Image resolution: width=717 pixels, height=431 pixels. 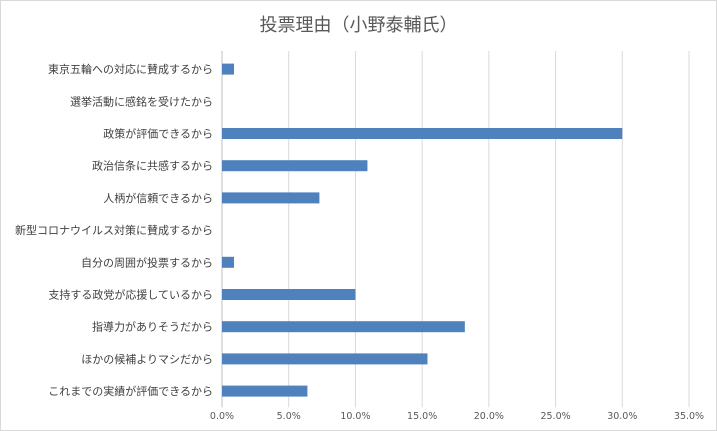 What do you see at coordinates (147, 262) in the screenshot?
I see `category-label: 自分の周囲が投票するから` at bounding box center [147, 262].